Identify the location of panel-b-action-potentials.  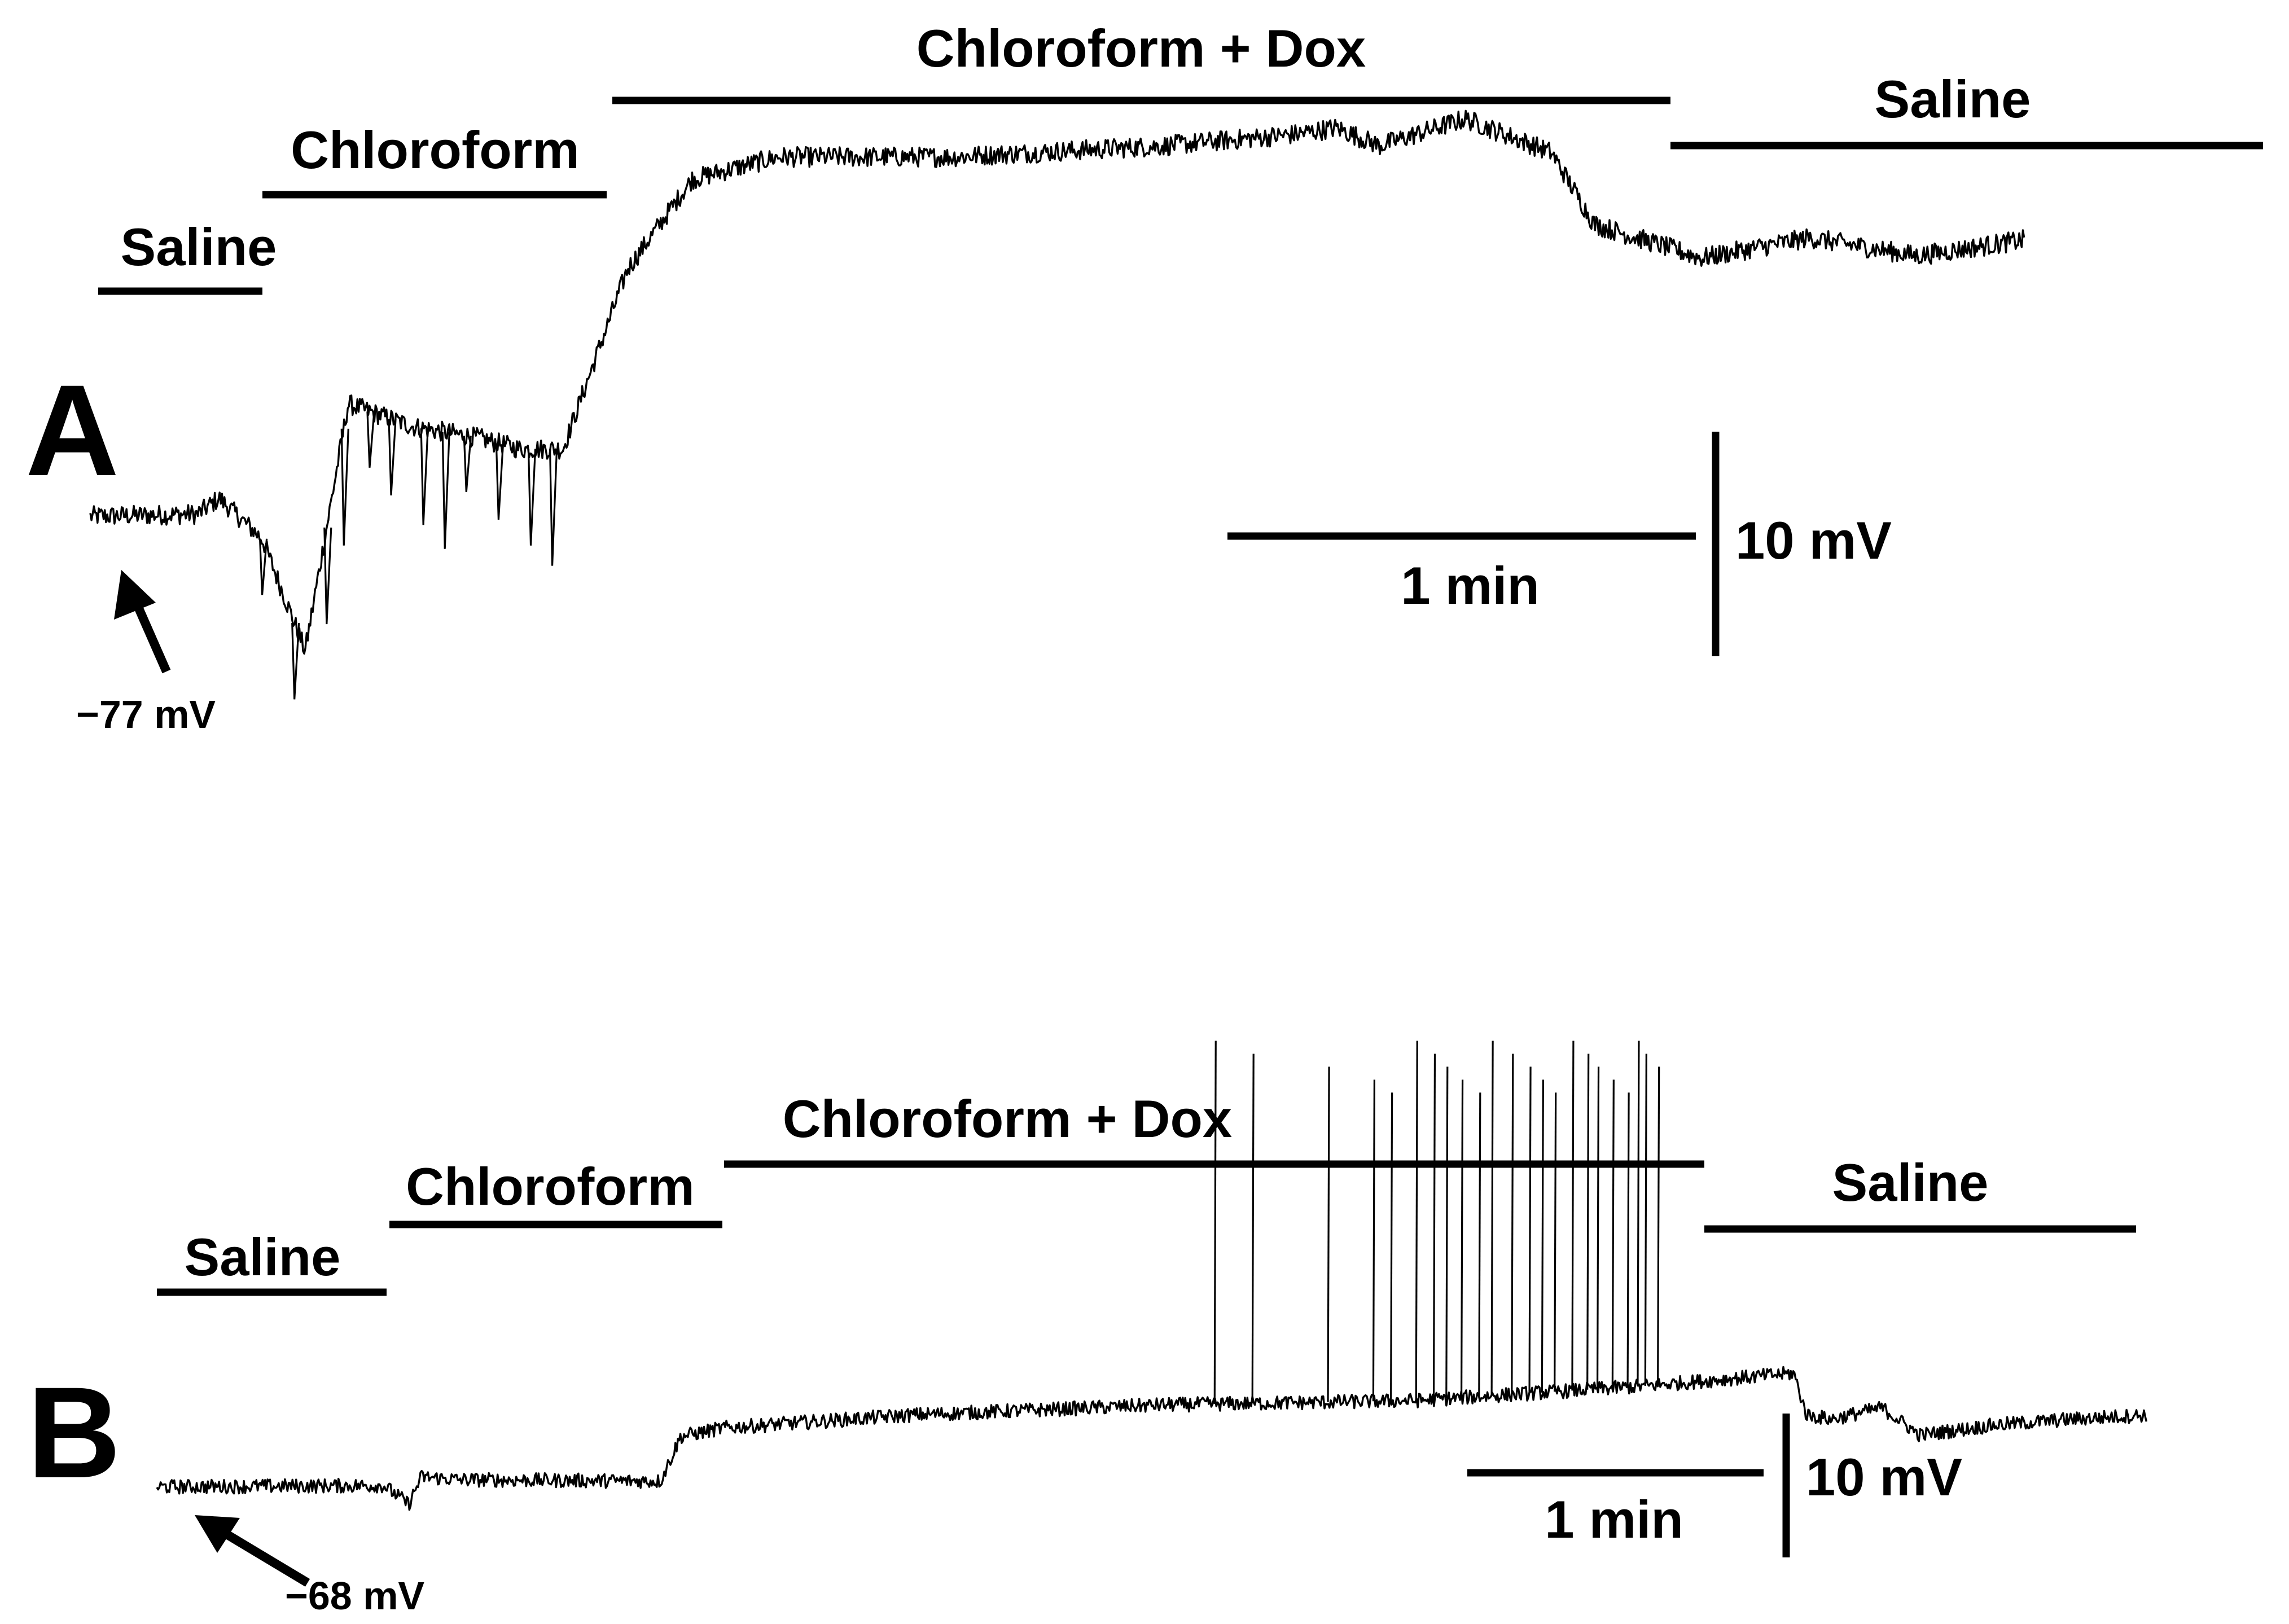
(1436, 1223).